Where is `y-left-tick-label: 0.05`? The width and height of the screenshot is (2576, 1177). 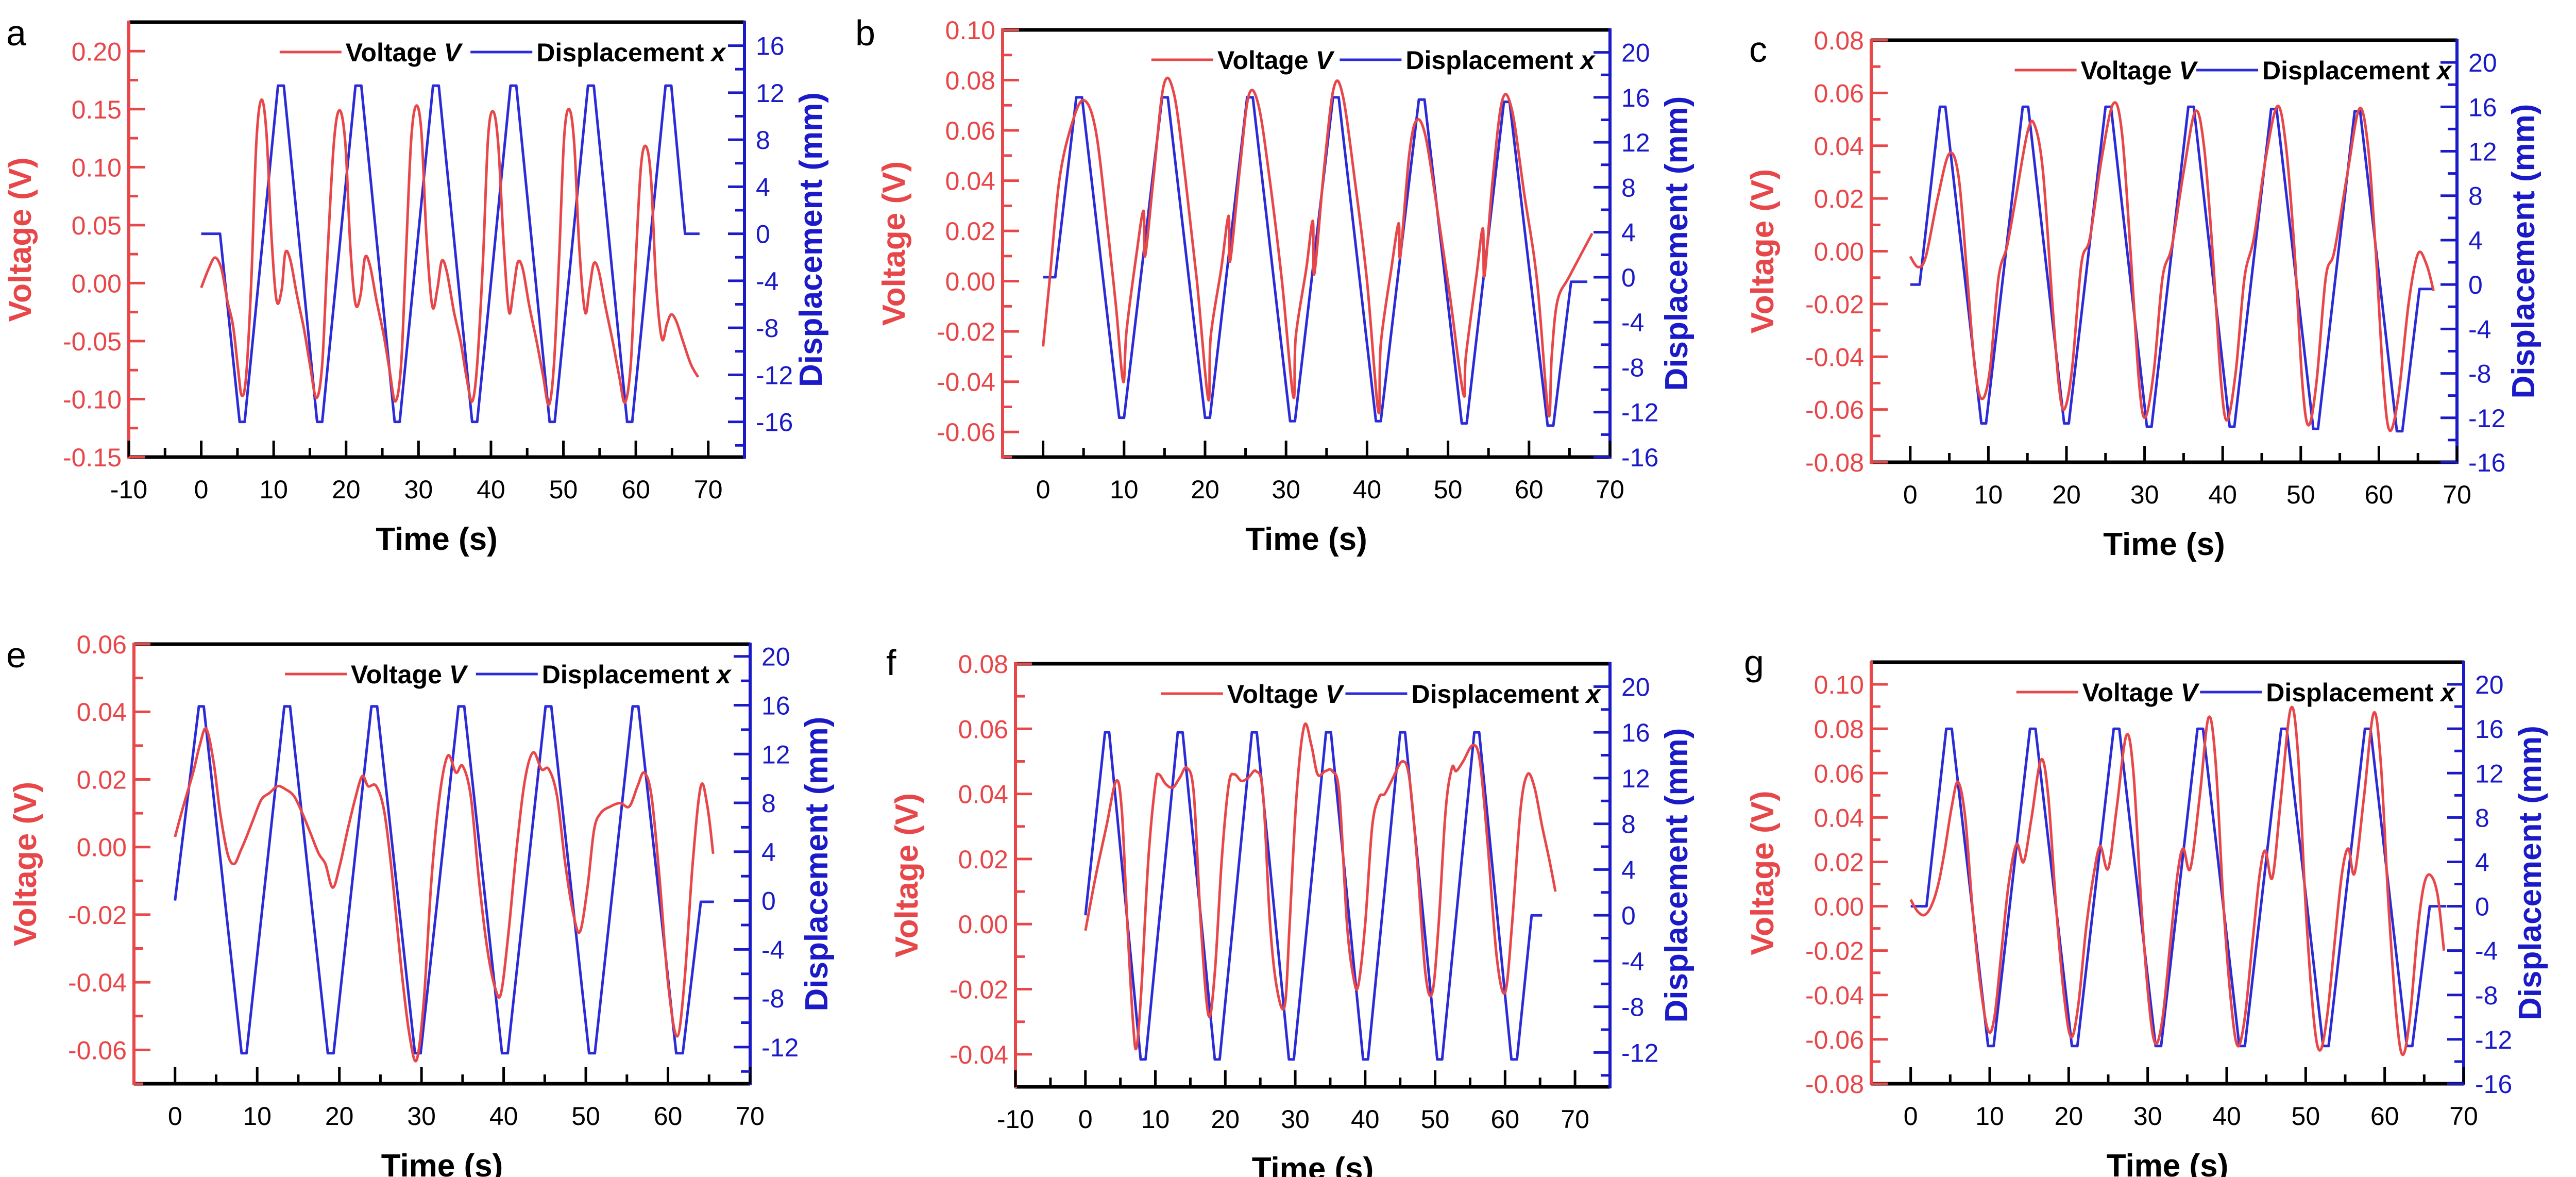
y-left-tick-label: 0.05 is located at coordinates (97, 226).